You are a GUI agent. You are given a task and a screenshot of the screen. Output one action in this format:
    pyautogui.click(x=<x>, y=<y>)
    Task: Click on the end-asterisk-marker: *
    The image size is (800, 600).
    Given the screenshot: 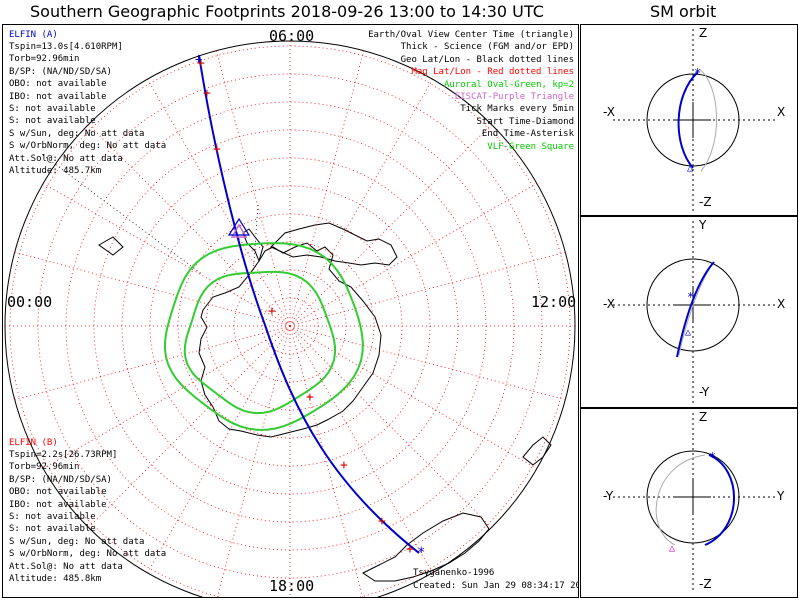 What is the action you would take?
    pyautogui.click(x=421, y=553)
    